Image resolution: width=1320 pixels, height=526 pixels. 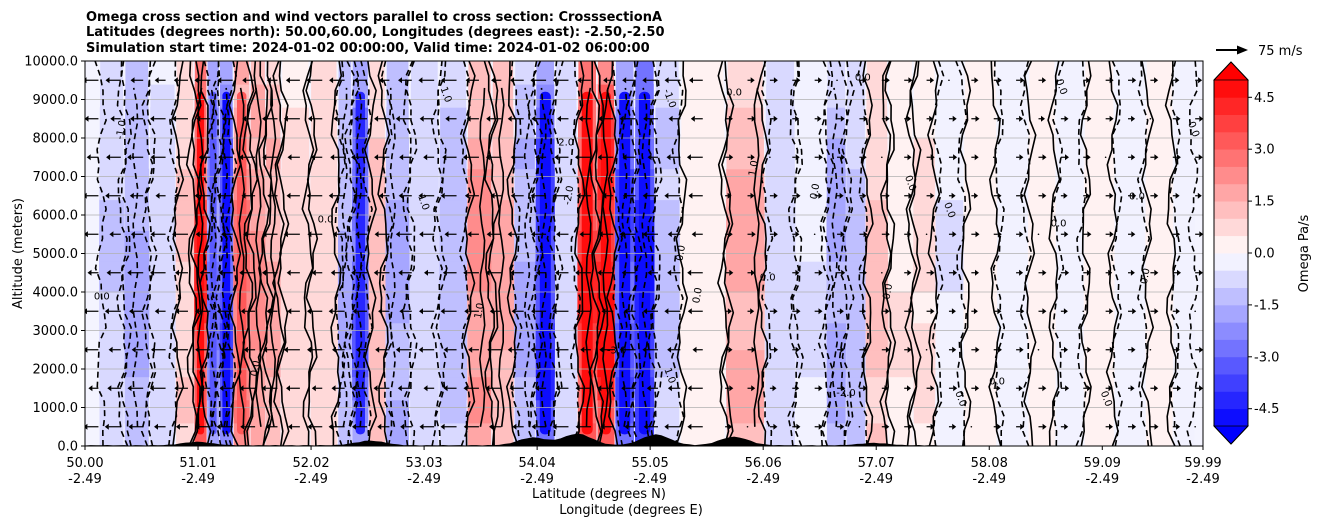 What do you see at coordinates (537, 463) in the screenshot?
I see `x-tick-label-latitude: 54.04` at bounding box center [537, 463].